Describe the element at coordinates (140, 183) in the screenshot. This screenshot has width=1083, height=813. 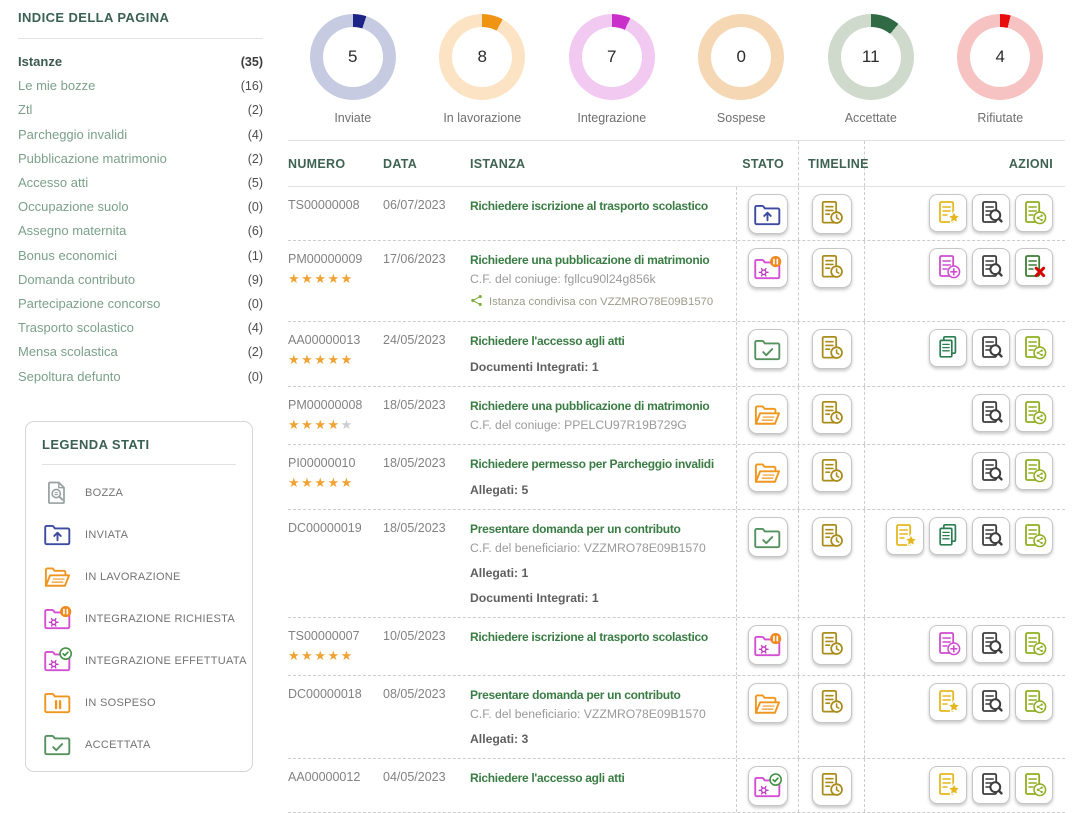
I see `sidebar-item: Accesso atti (5)` at that location.